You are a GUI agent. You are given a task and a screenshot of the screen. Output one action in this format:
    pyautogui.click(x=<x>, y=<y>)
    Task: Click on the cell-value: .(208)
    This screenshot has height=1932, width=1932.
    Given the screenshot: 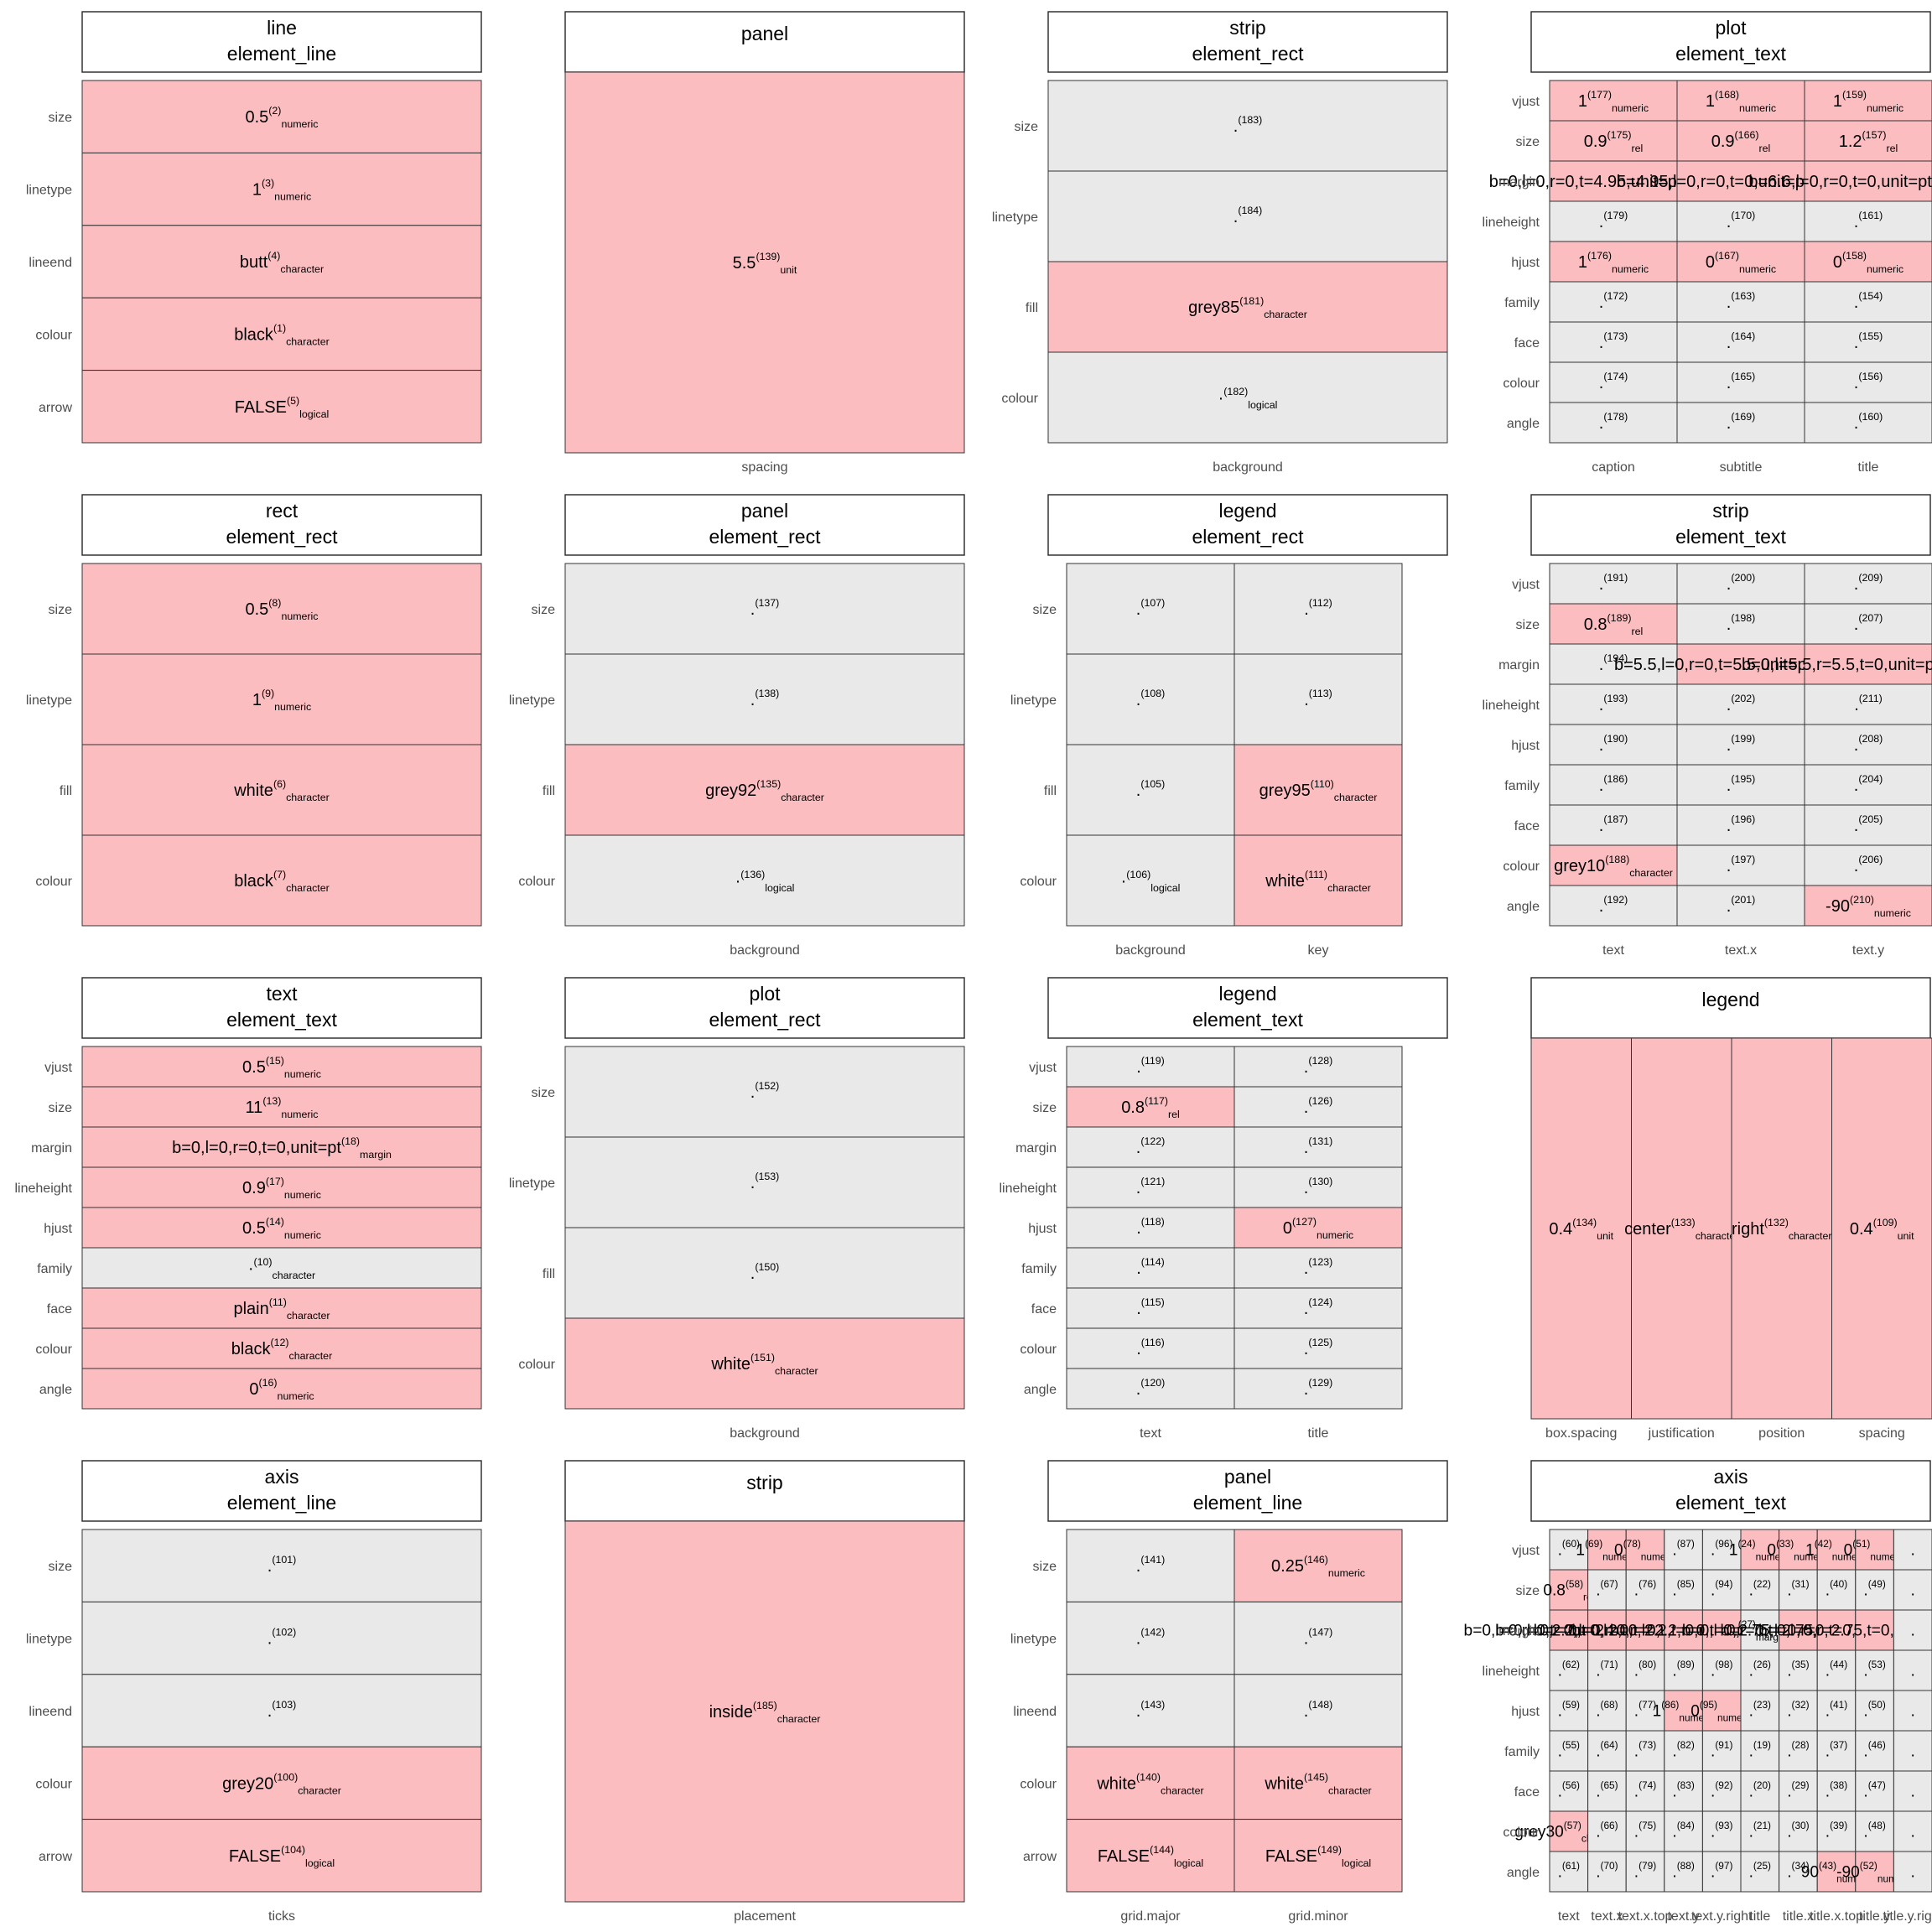 What is the action you would take?
    pyautogui.click(x=1868, y=744)
    